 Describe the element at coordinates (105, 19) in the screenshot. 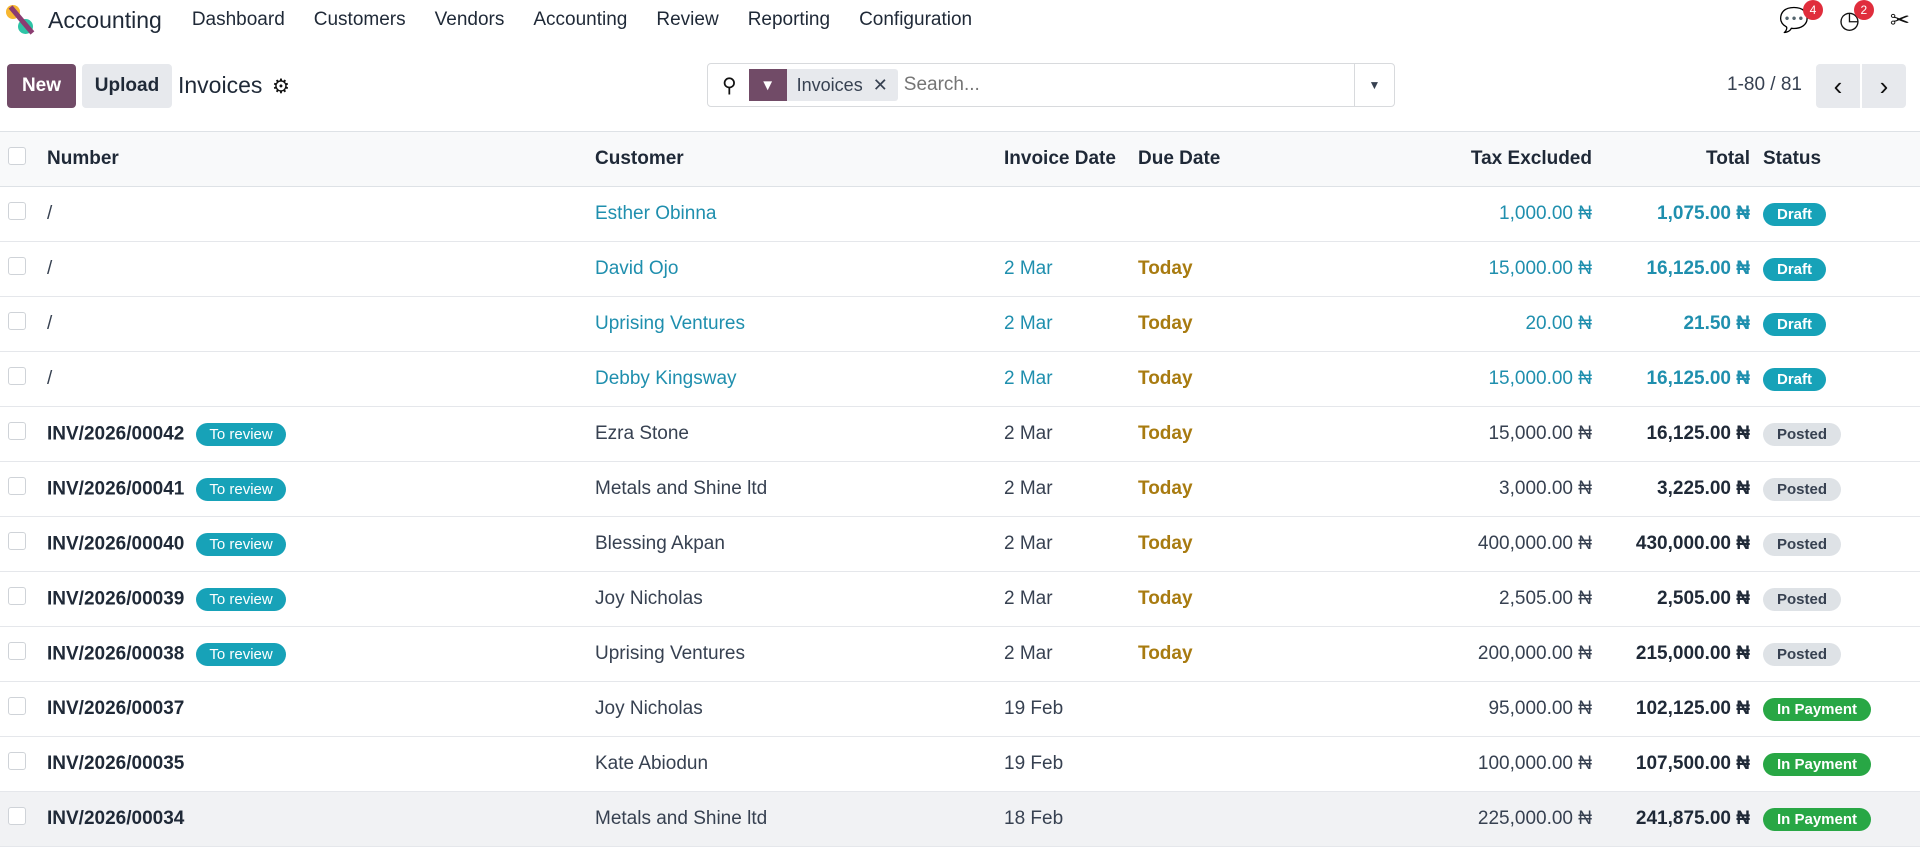

I see `app-name: Accounting` at that location.